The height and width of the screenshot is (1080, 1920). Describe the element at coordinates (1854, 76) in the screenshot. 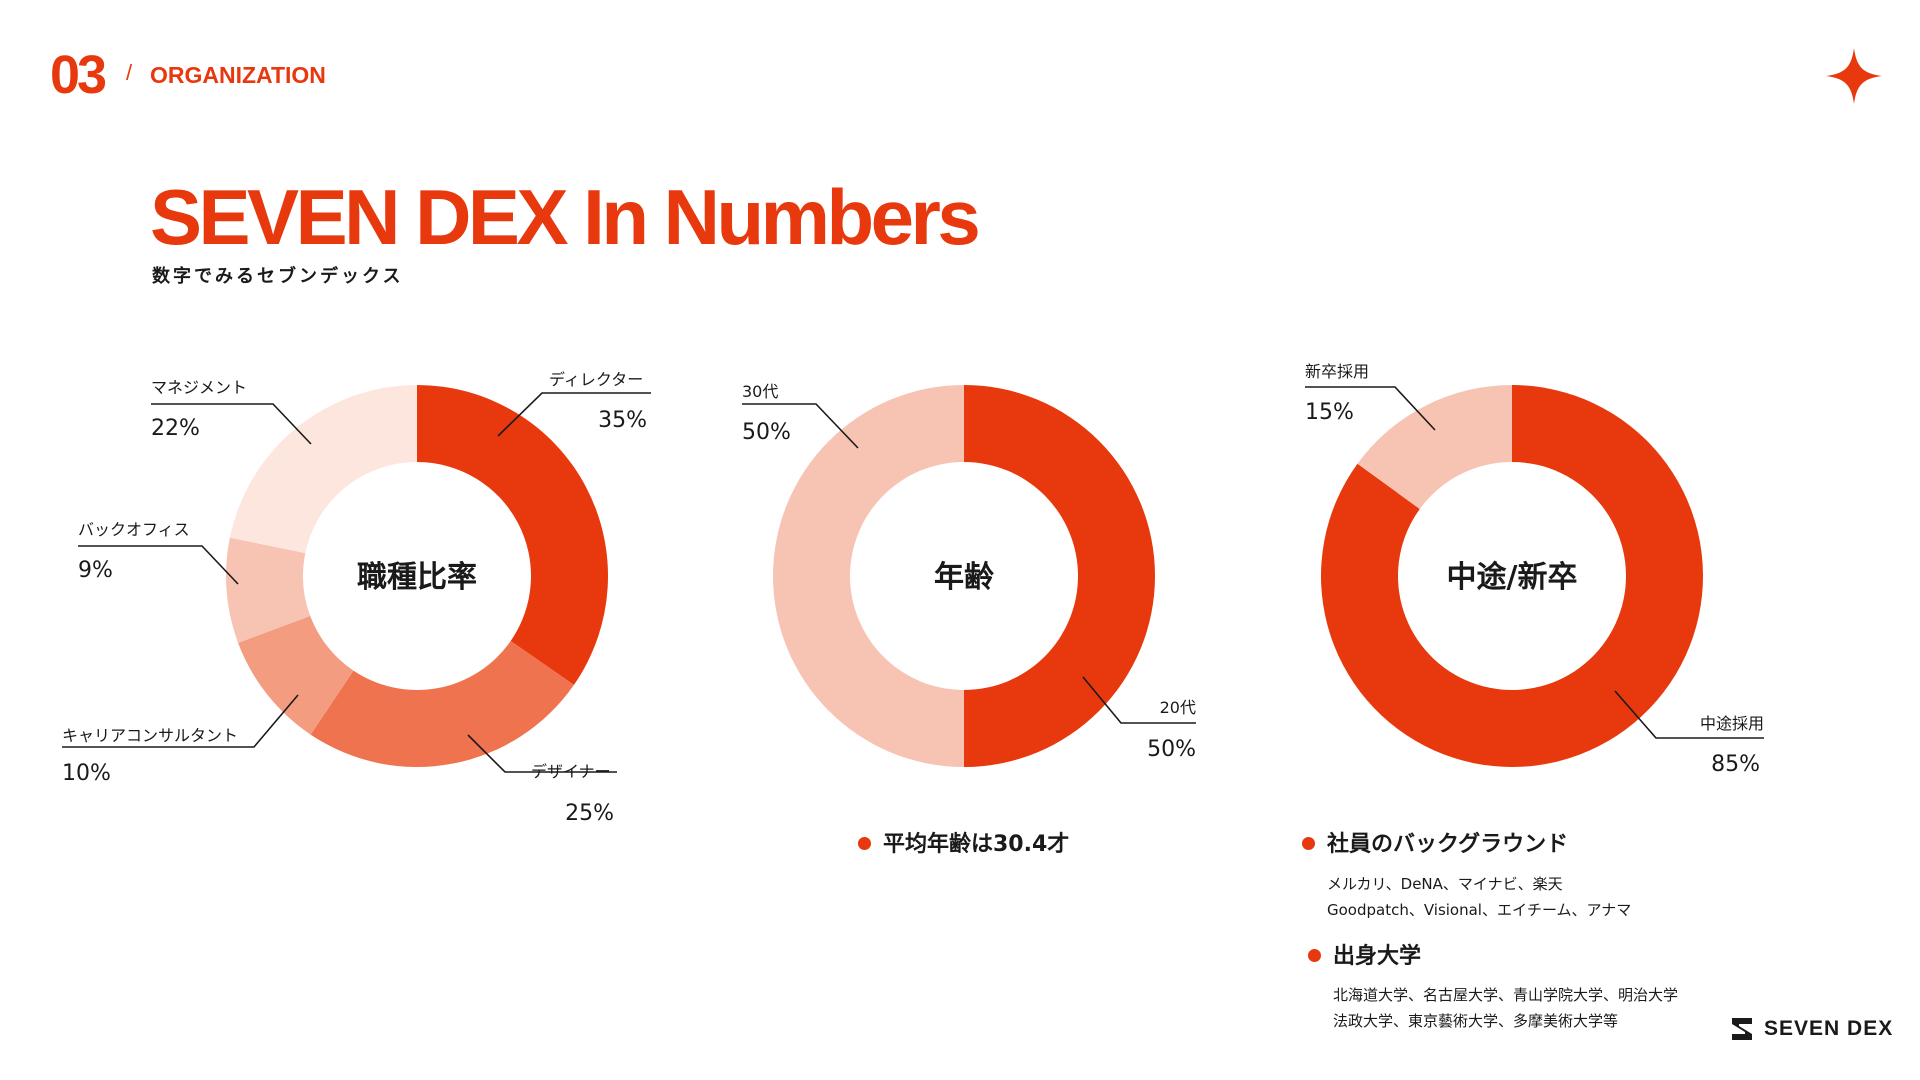

I see `sparkle-icon` at that location.